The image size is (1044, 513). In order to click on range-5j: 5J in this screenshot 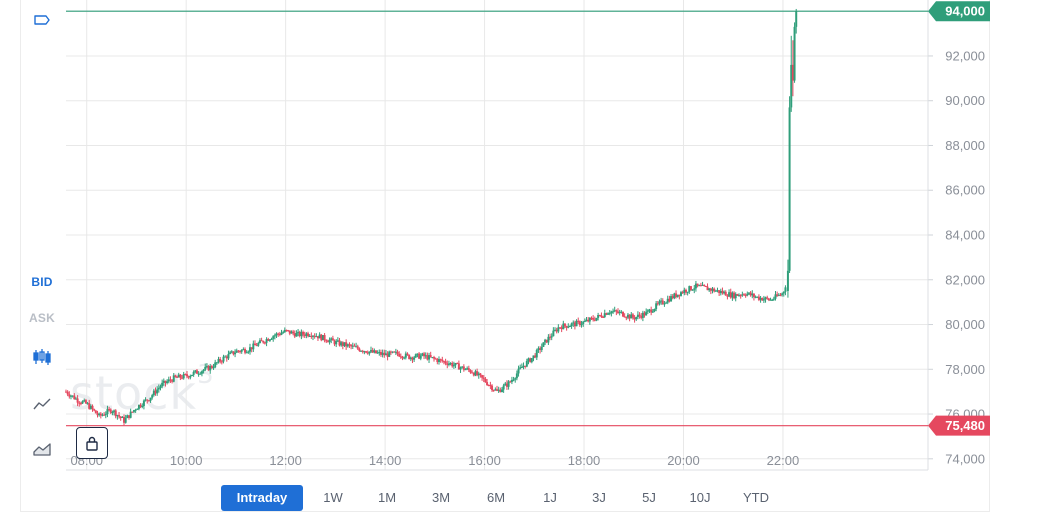, I will do `click(649, 497)`.